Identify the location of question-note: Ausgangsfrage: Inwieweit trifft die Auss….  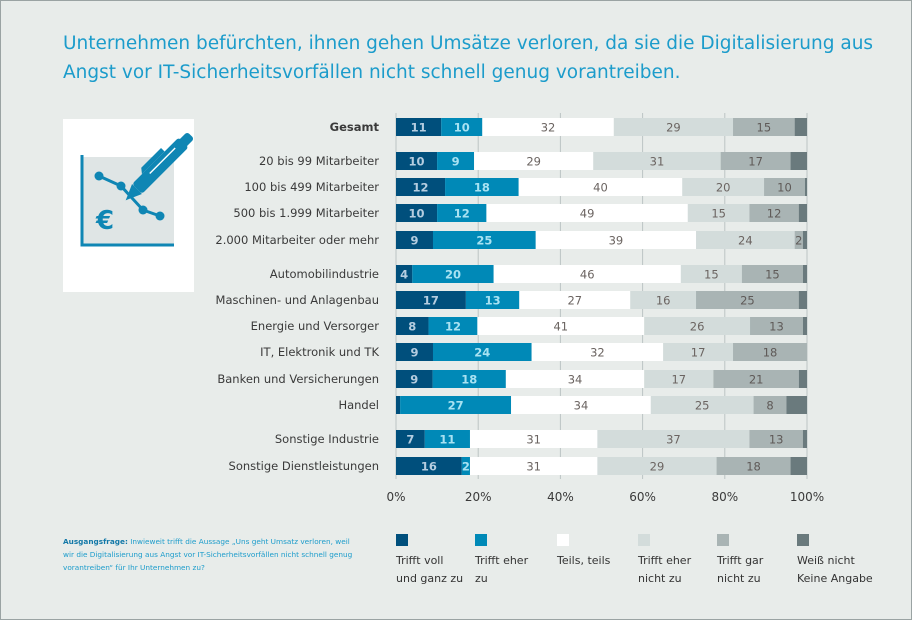
(213, 554).